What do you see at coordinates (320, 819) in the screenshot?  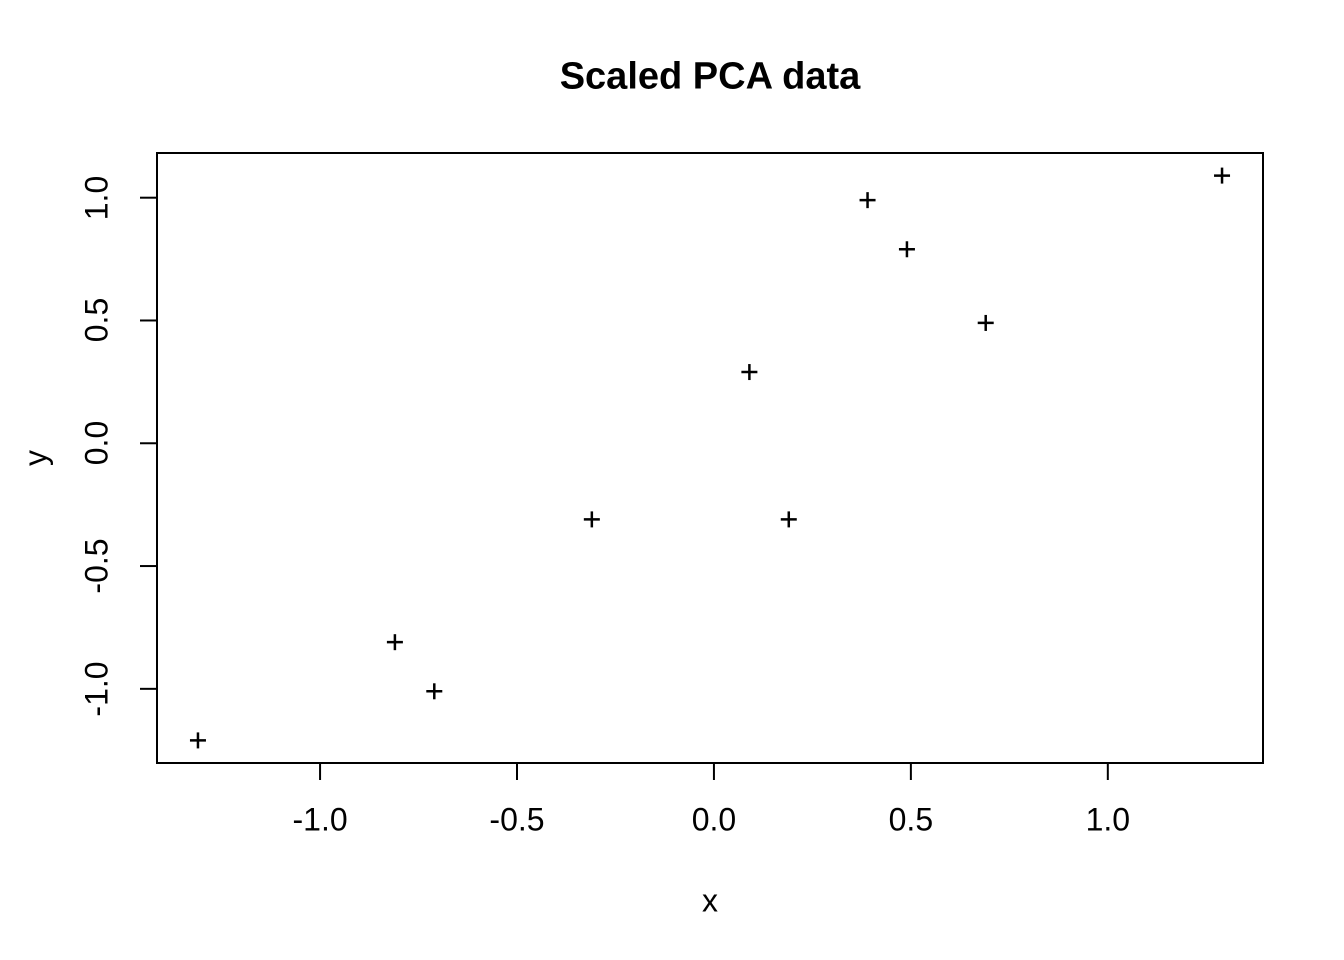 I see `x-tick-label: -1.0` at bounding box center [320, 819].